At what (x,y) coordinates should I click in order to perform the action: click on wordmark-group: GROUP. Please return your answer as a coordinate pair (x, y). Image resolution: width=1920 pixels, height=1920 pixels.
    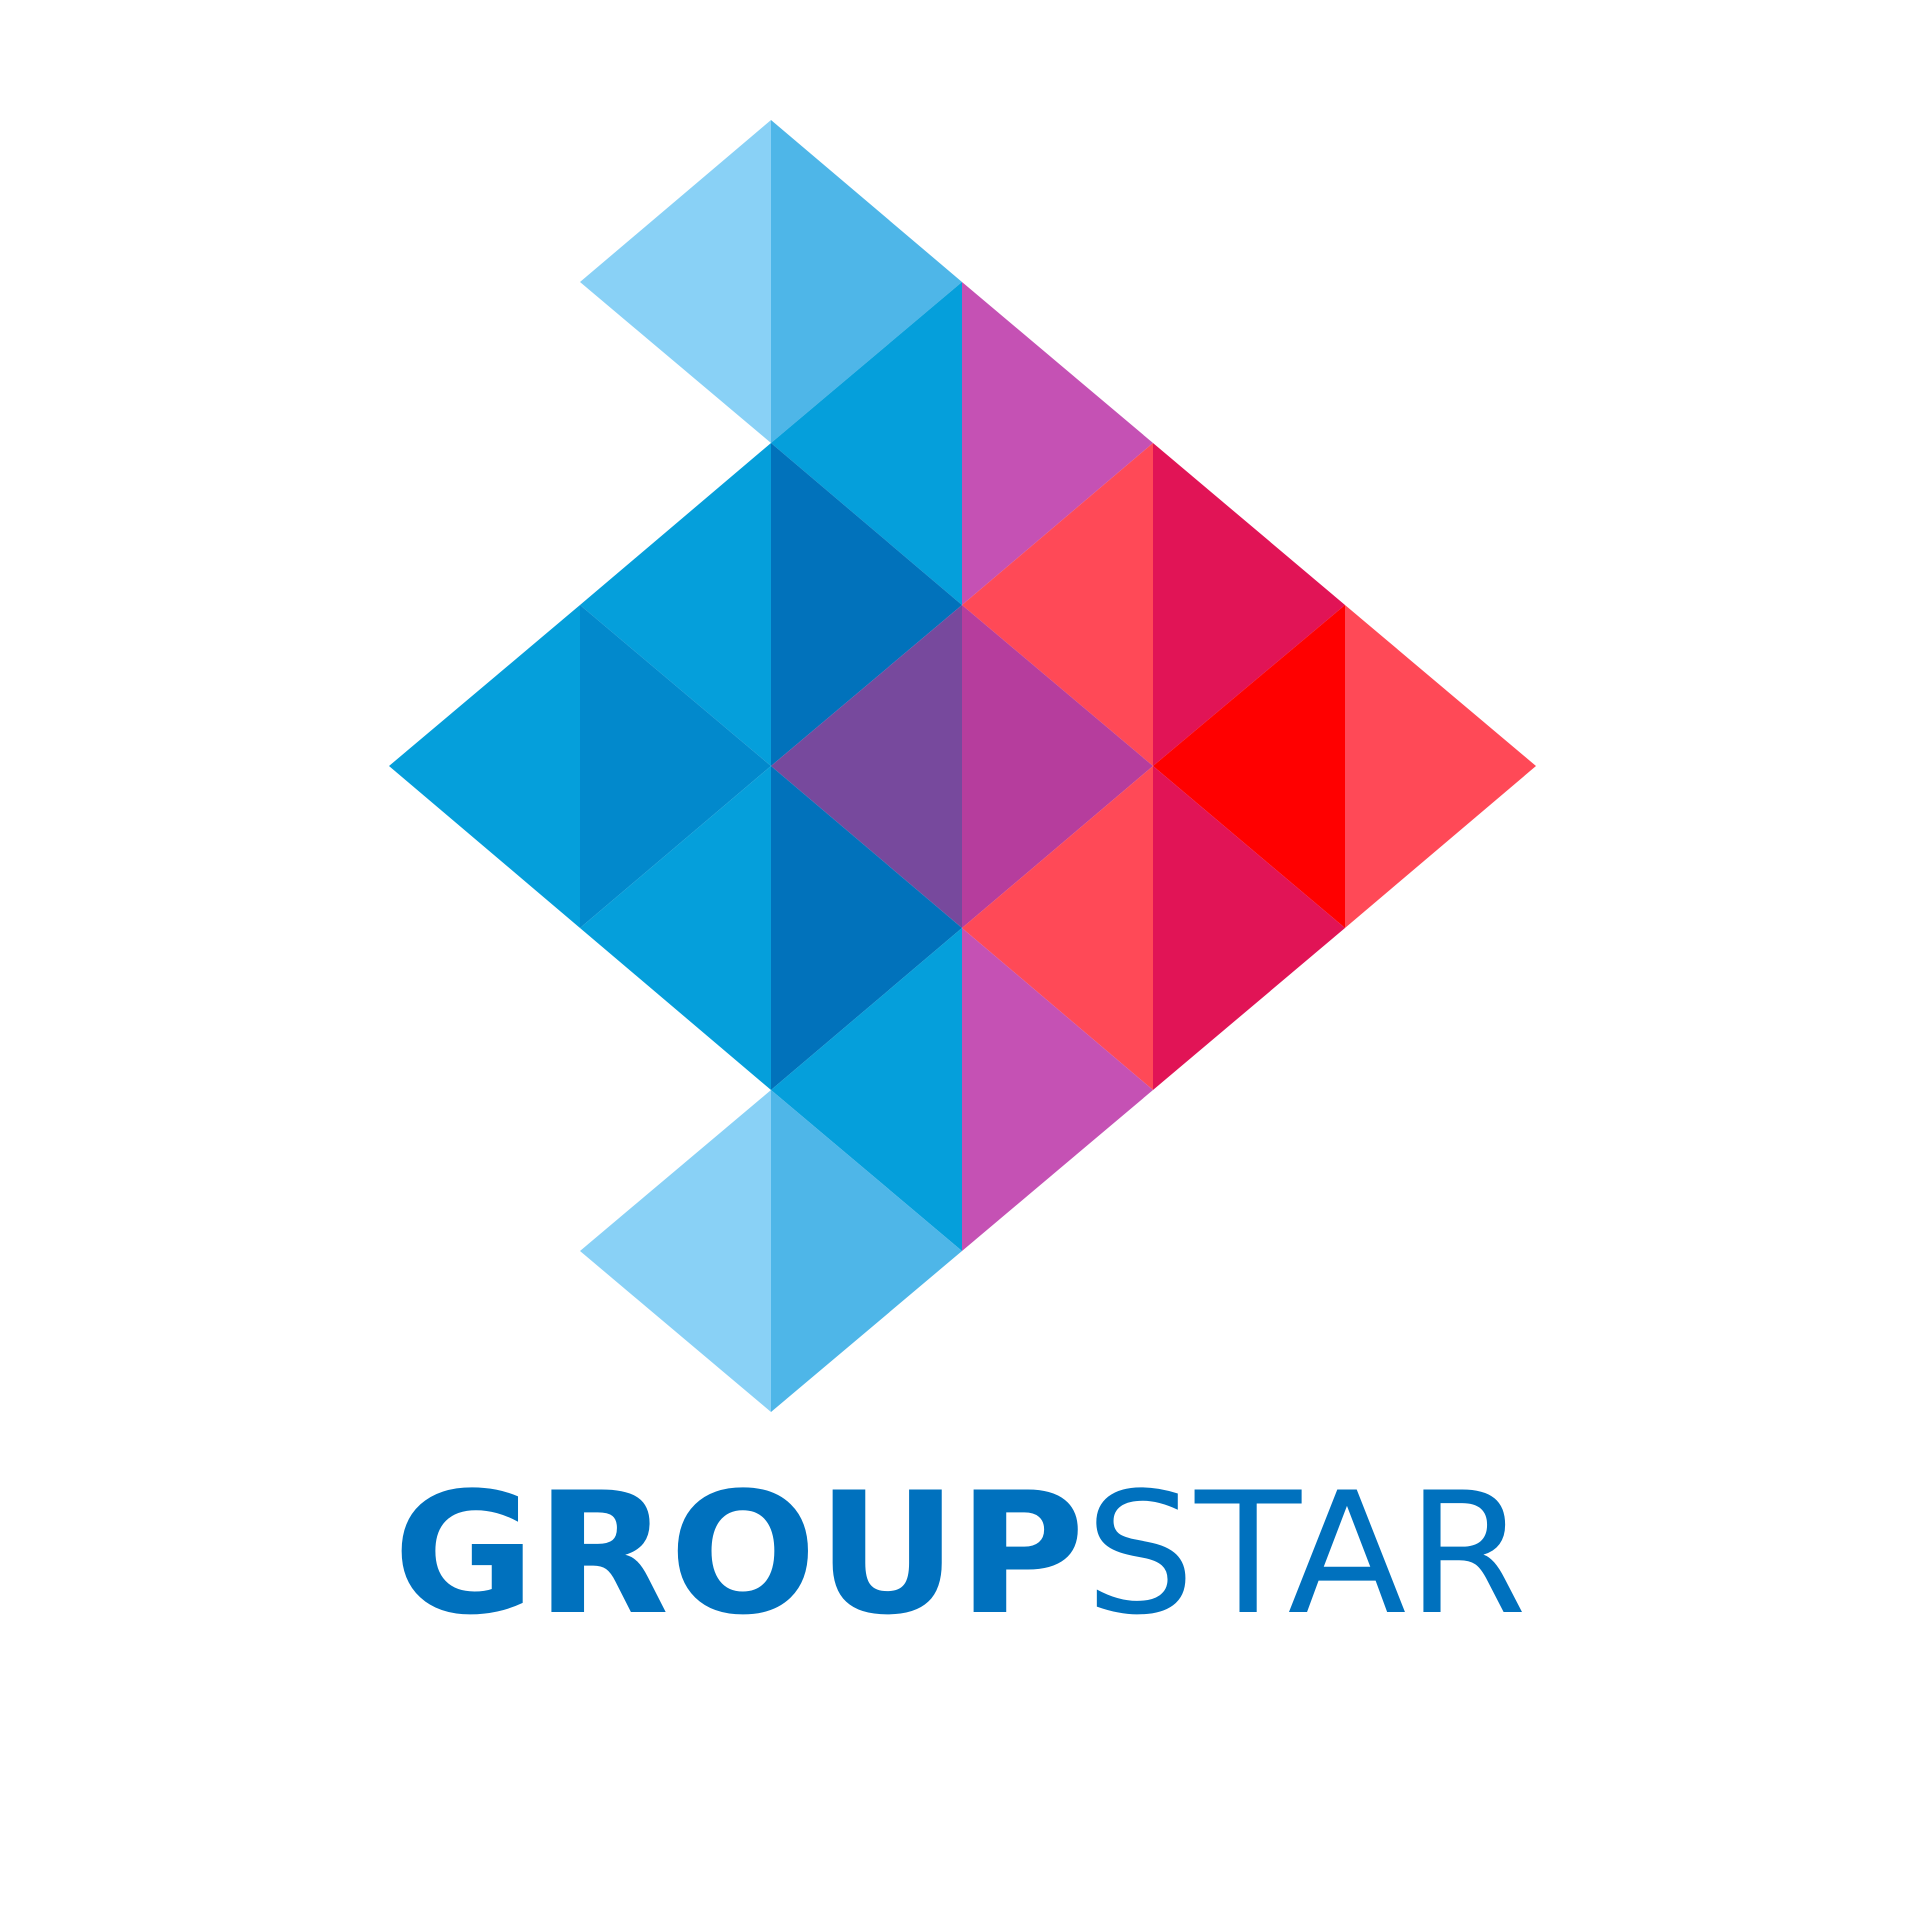
    Looking at the image, I should click on (739, 1553).